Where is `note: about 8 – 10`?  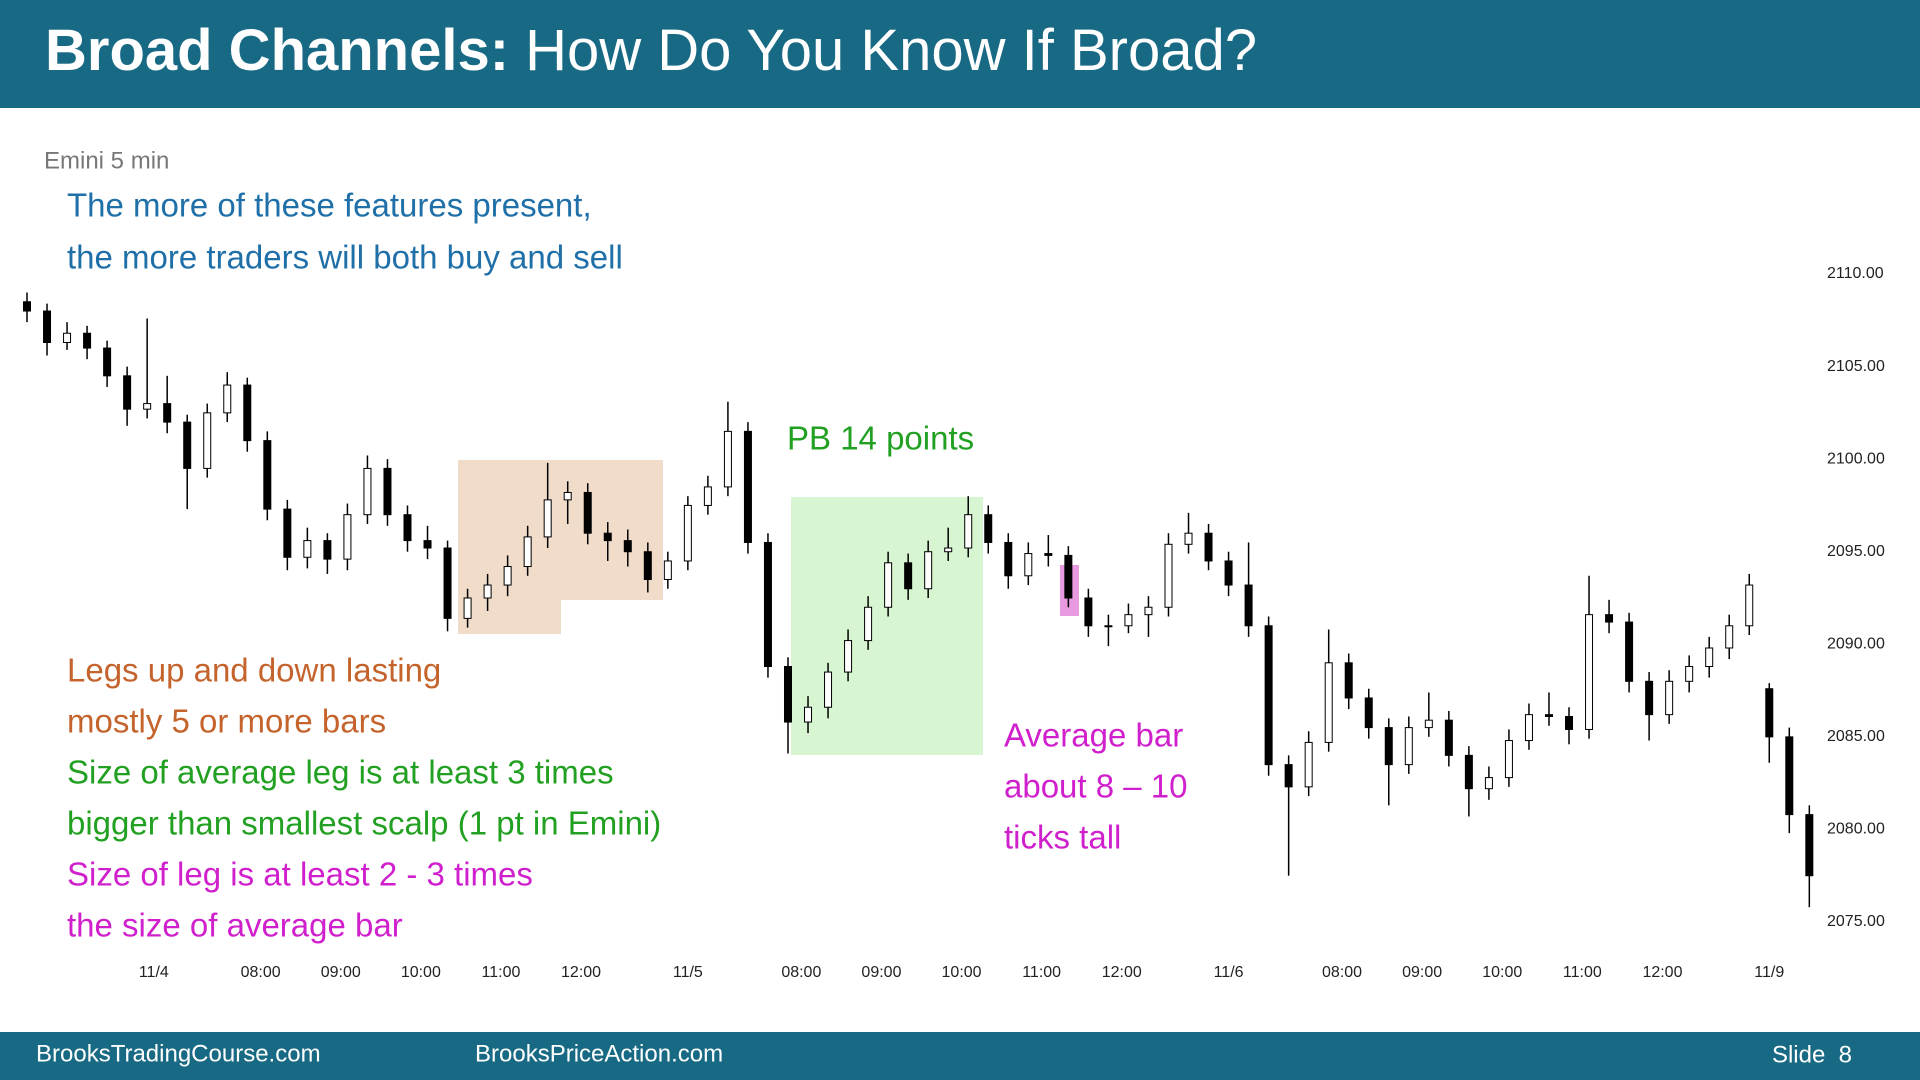 note: about 8 – 10 is located at coordinates (1096, 786).